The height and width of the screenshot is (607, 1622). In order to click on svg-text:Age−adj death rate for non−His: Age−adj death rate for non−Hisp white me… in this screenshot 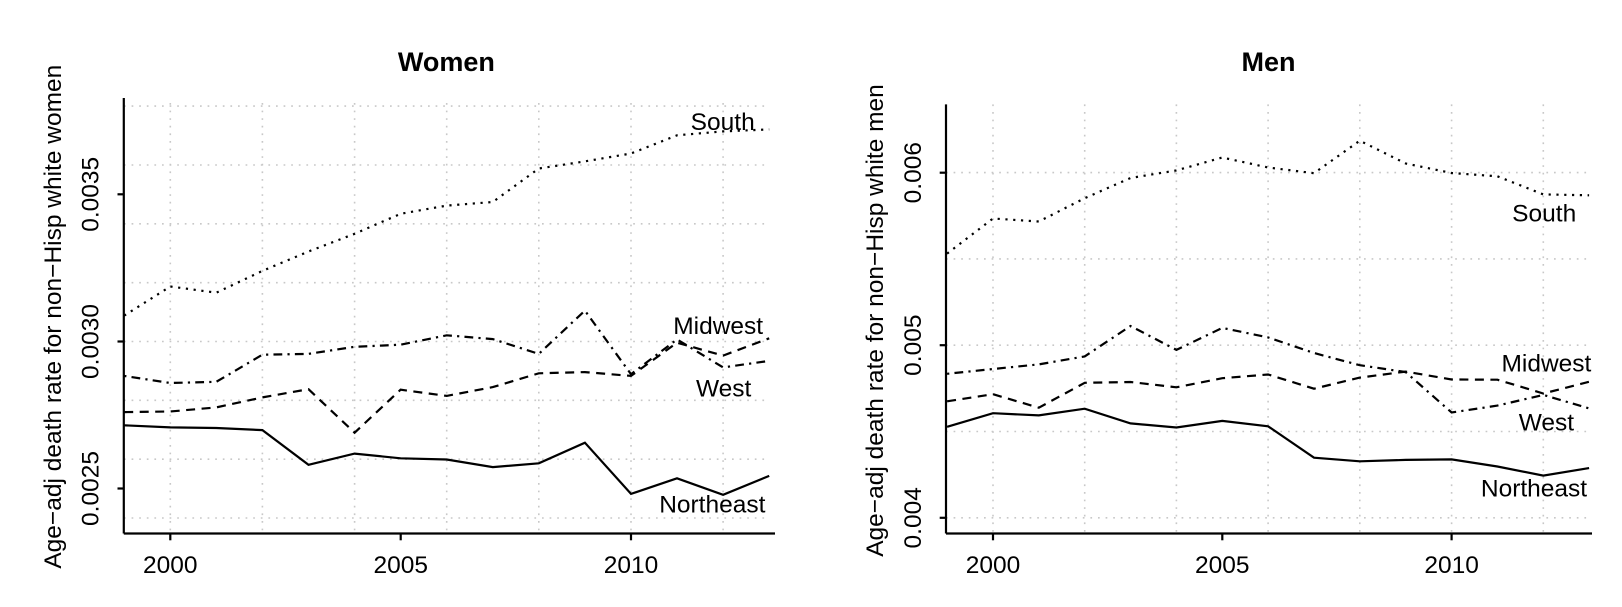, I will do `click(875, 320)`.